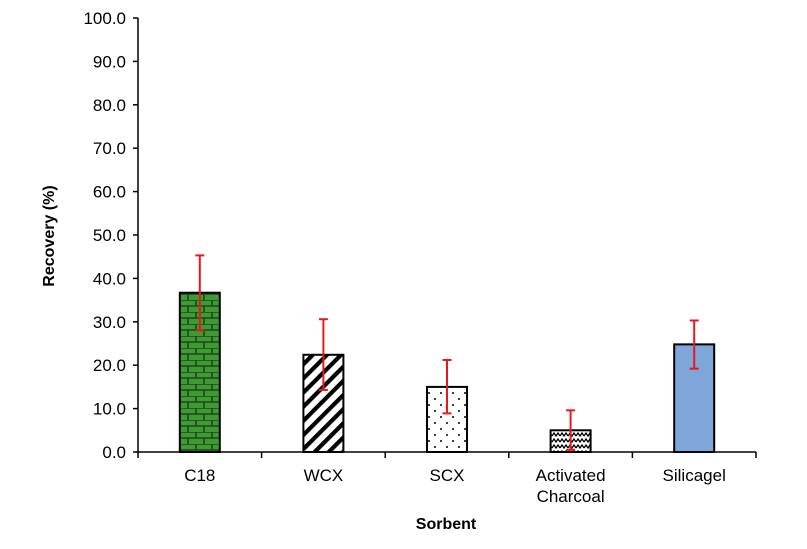  Describe the element at coordinates (455, 486) in the screenshot. I see `x-category-labels: C18 WCX SCX Activated Charcoal Silicagel` at that location.